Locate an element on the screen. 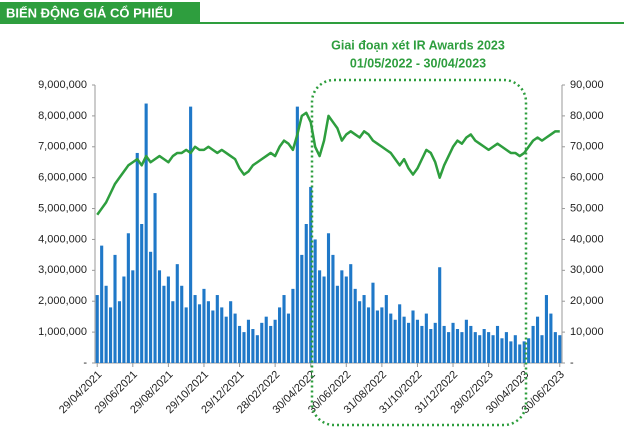  title-bar is located at coordinates (100, 13).